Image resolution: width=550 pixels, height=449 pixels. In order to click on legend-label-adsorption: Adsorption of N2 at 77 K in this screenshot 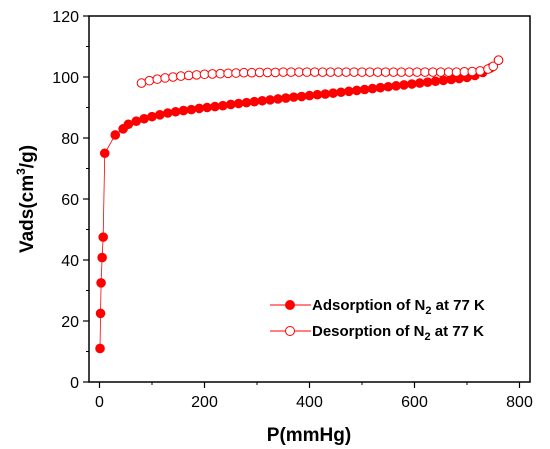, I will do `click(398, 307)`.